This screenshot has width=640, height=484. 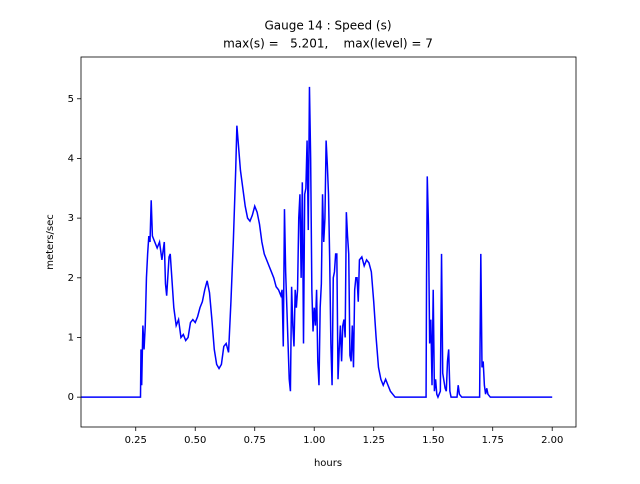 I want to click on x-axis-label: hours, so click(x=328, y=463).